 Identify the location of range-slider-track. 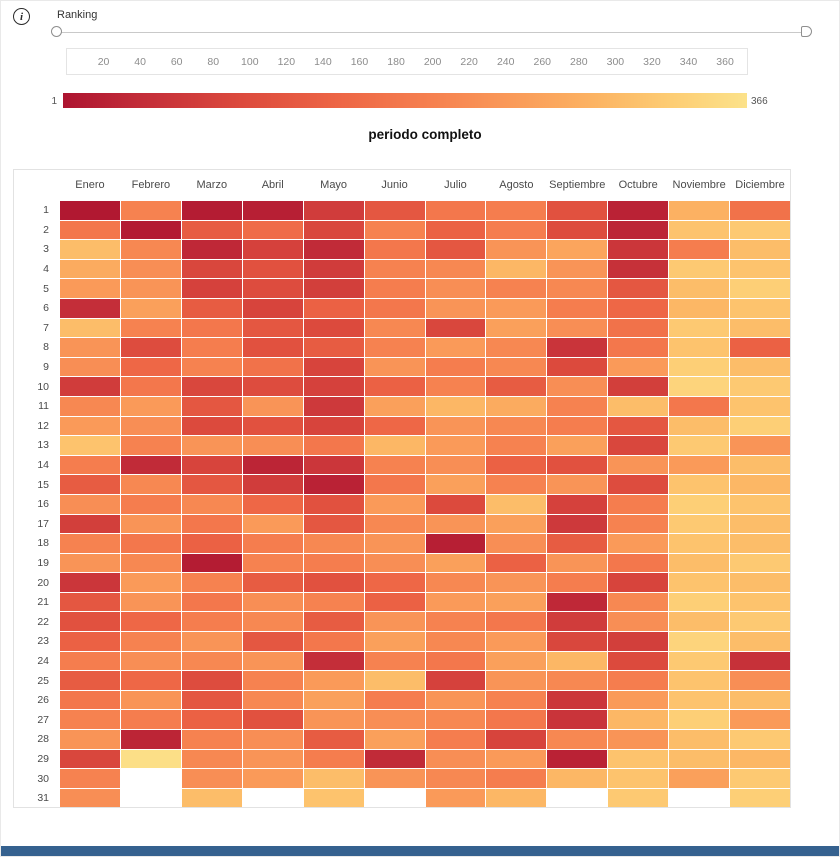
(432, 32).